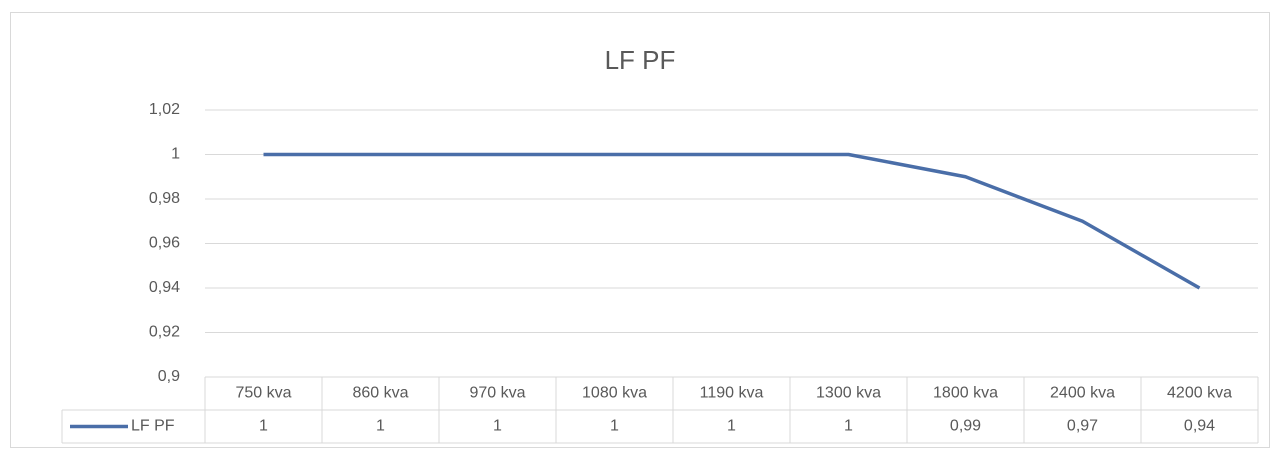  What do you see at coordinates (732, 393) in the screenshot?
I see `x-tick-label: 1190 kva` at bounding box center [732, 393].